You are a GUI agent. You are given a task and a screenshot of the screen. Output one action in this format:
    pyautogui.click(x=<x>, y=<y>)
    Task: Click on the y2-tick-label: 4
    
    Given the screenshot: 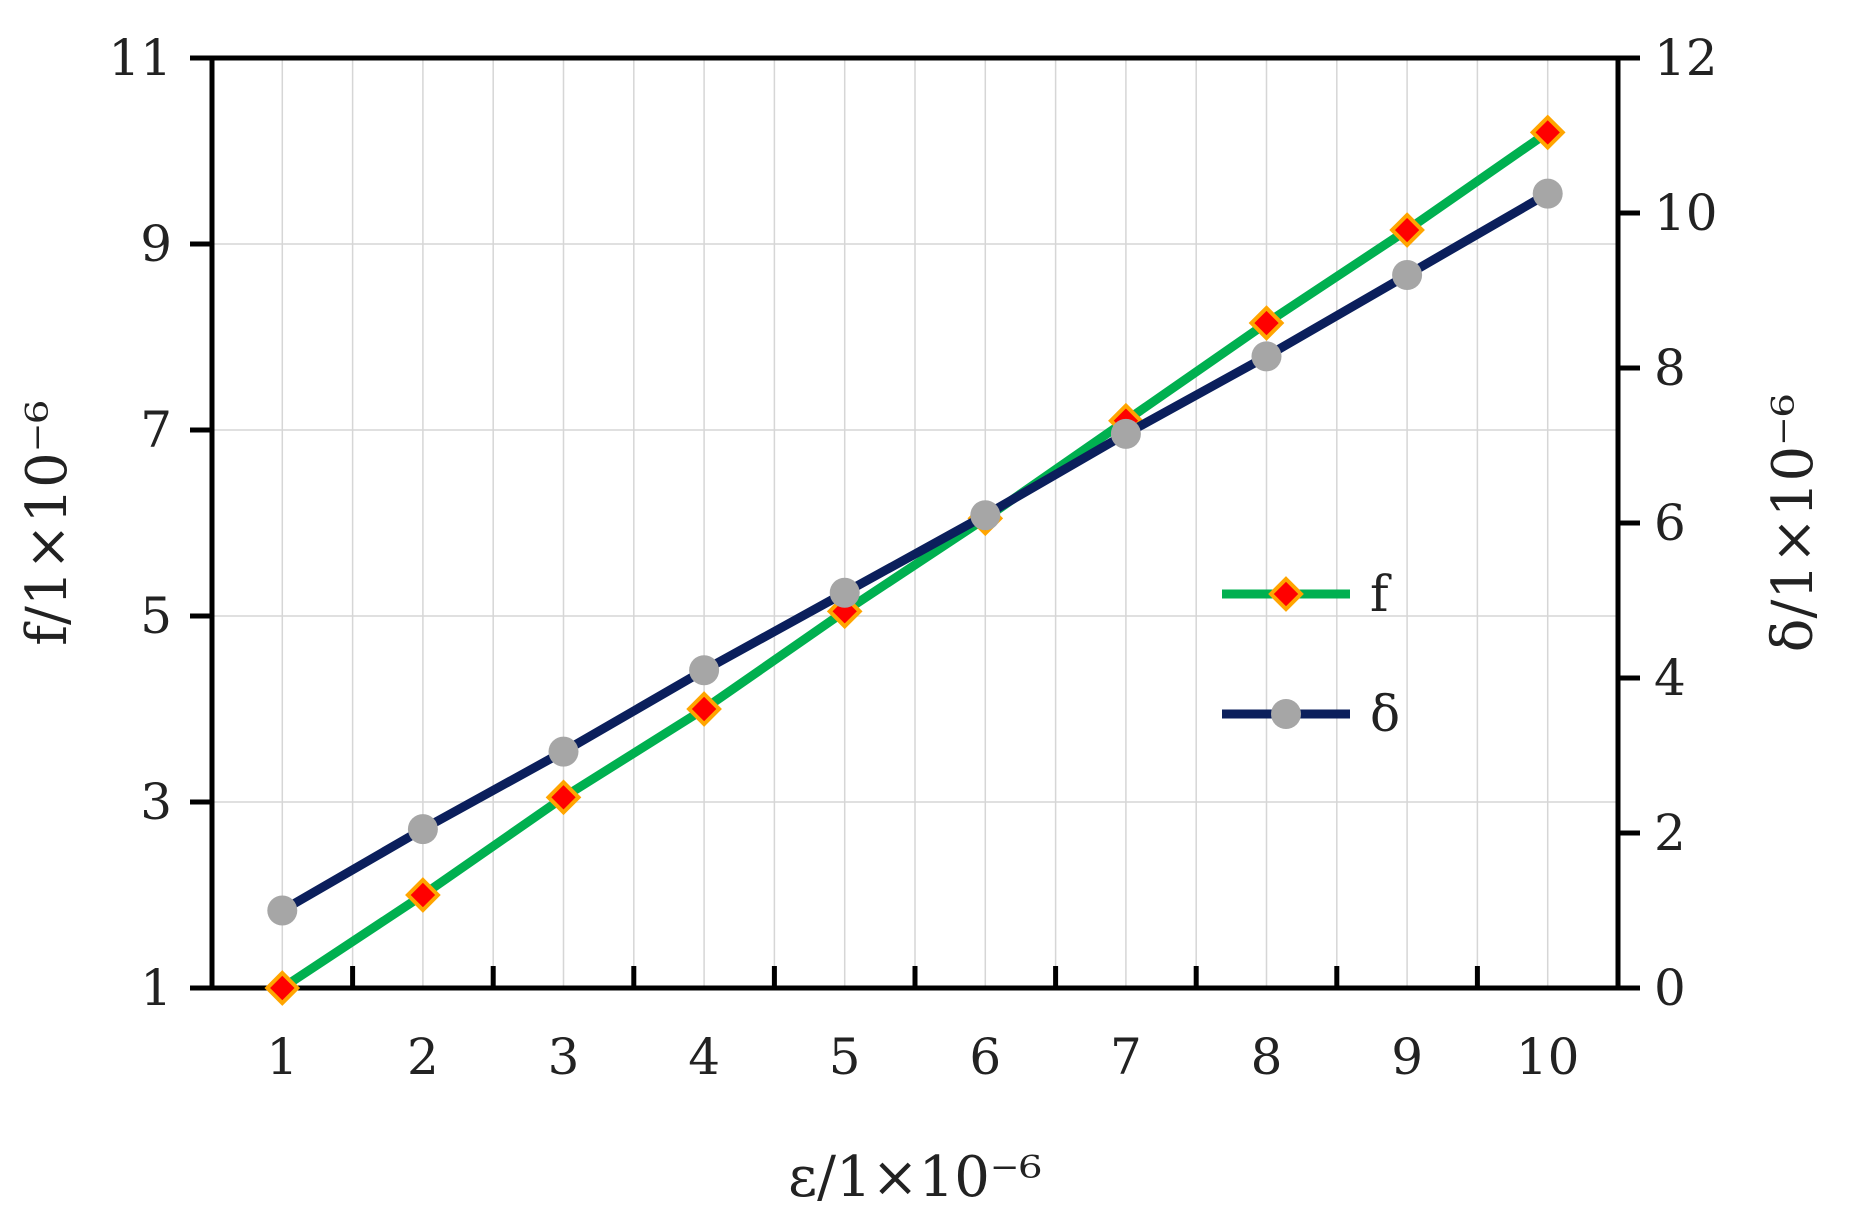 What is the action you would take?
    pyautogui.click(x=1670, y=678)
    